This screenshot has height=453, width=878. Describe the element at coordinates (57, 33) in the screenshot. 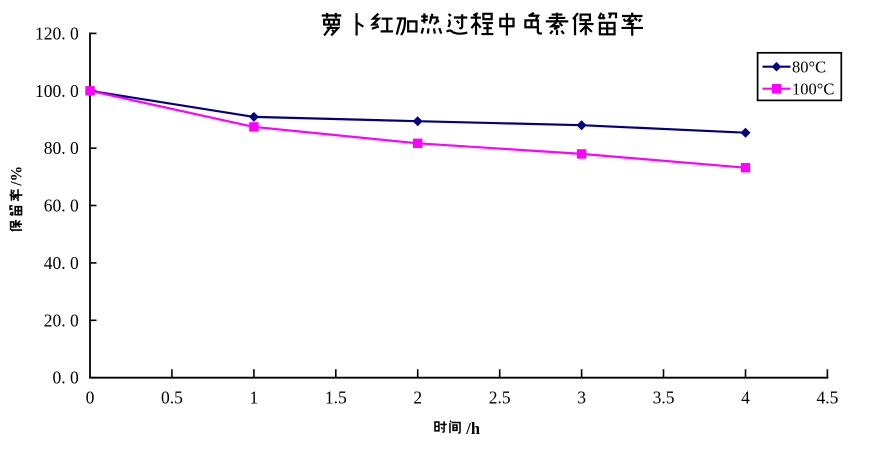

I see `svg-text: 120. 0` at that location.